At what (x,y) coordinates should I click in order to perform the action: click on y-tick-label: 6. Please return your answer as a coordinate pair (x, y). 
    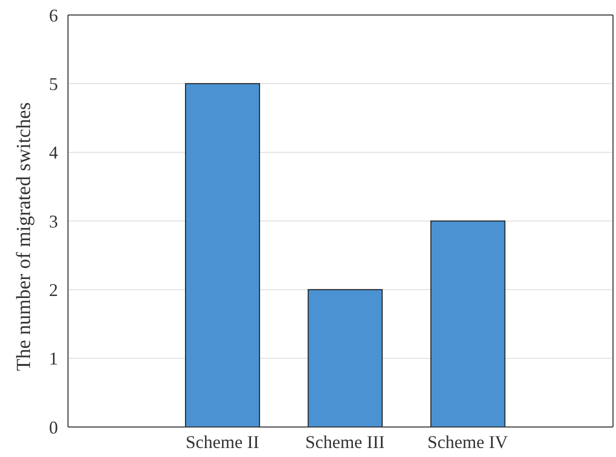
    Looking at the image, I should click on (53, 15).